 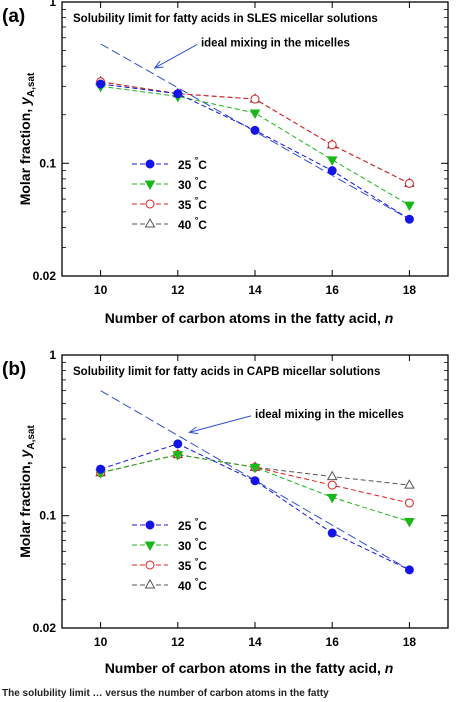 I want to click on panel-a-annotation: ideal mixing in the micelles, so click(x=275, y=44).